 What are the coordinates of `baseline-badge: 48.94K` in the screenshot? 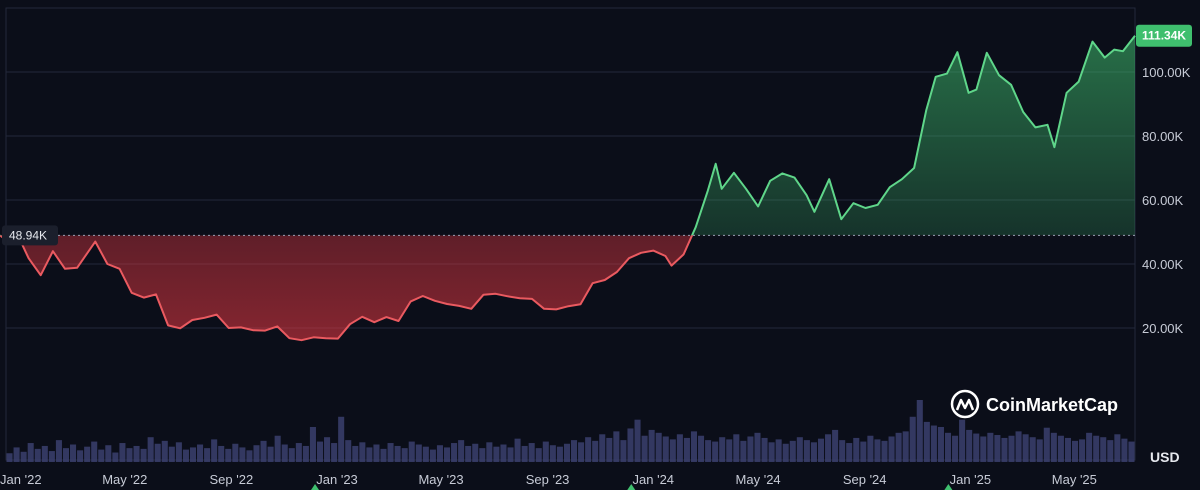 It's located at (30, 235).